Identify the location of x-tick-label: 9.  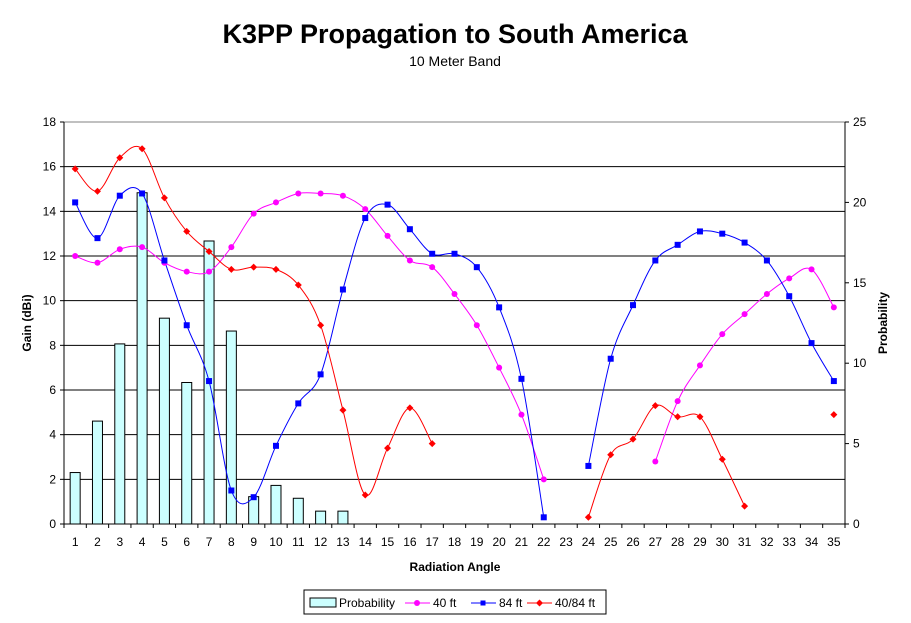
(253, 542).